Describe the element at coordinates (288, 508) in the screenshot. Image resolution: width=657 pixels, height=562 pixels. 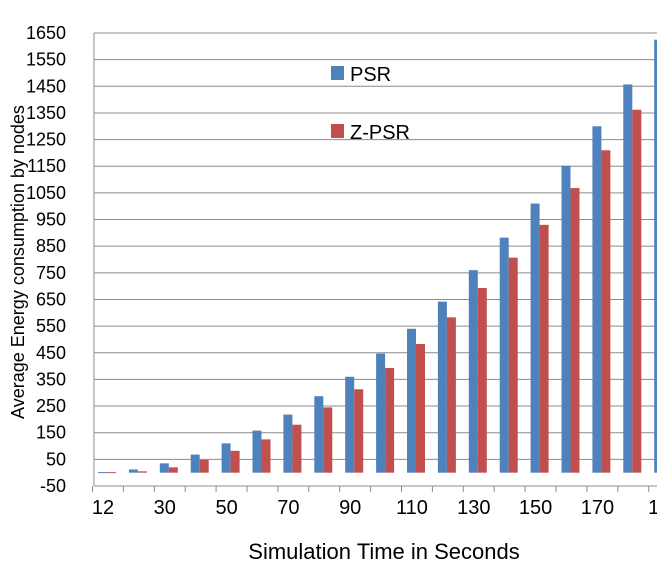
I see `x-tick-label: 70` at that location.